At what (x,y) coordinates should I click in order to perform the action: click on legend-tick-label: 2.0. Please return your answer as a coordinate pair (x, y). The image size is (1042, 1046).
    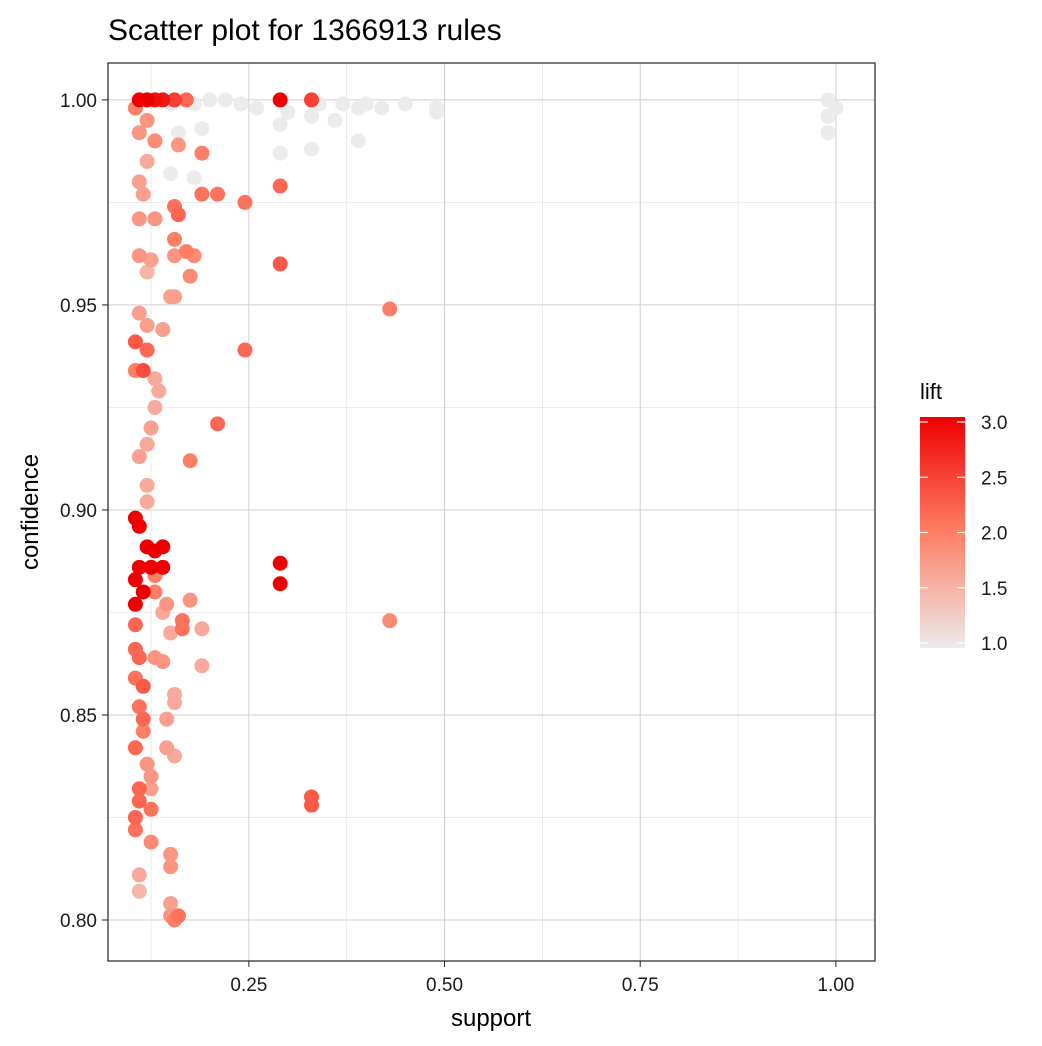
    Looking at the image, I should click on (994, 534).